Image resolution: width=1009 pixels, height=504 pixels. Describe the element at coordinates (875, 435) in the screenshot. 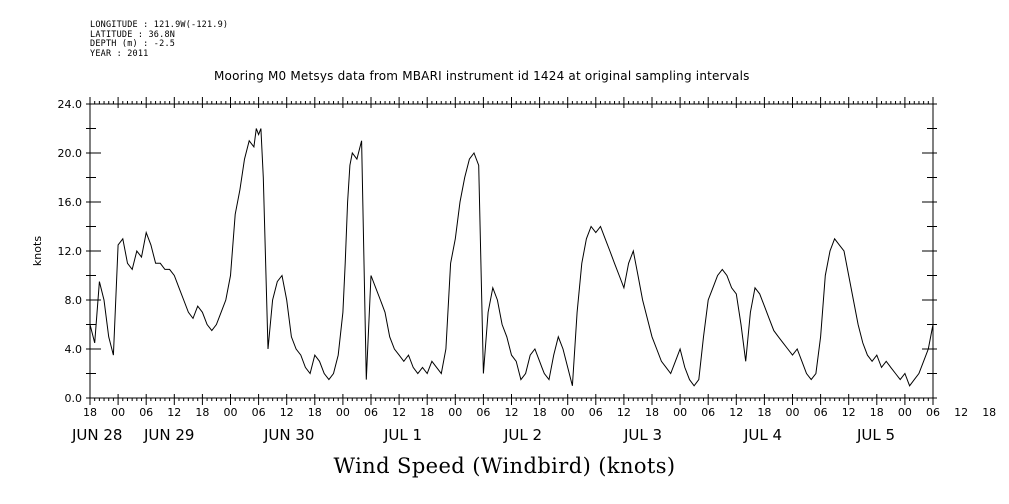

I see `x-day-label: JUL 5` at that location.